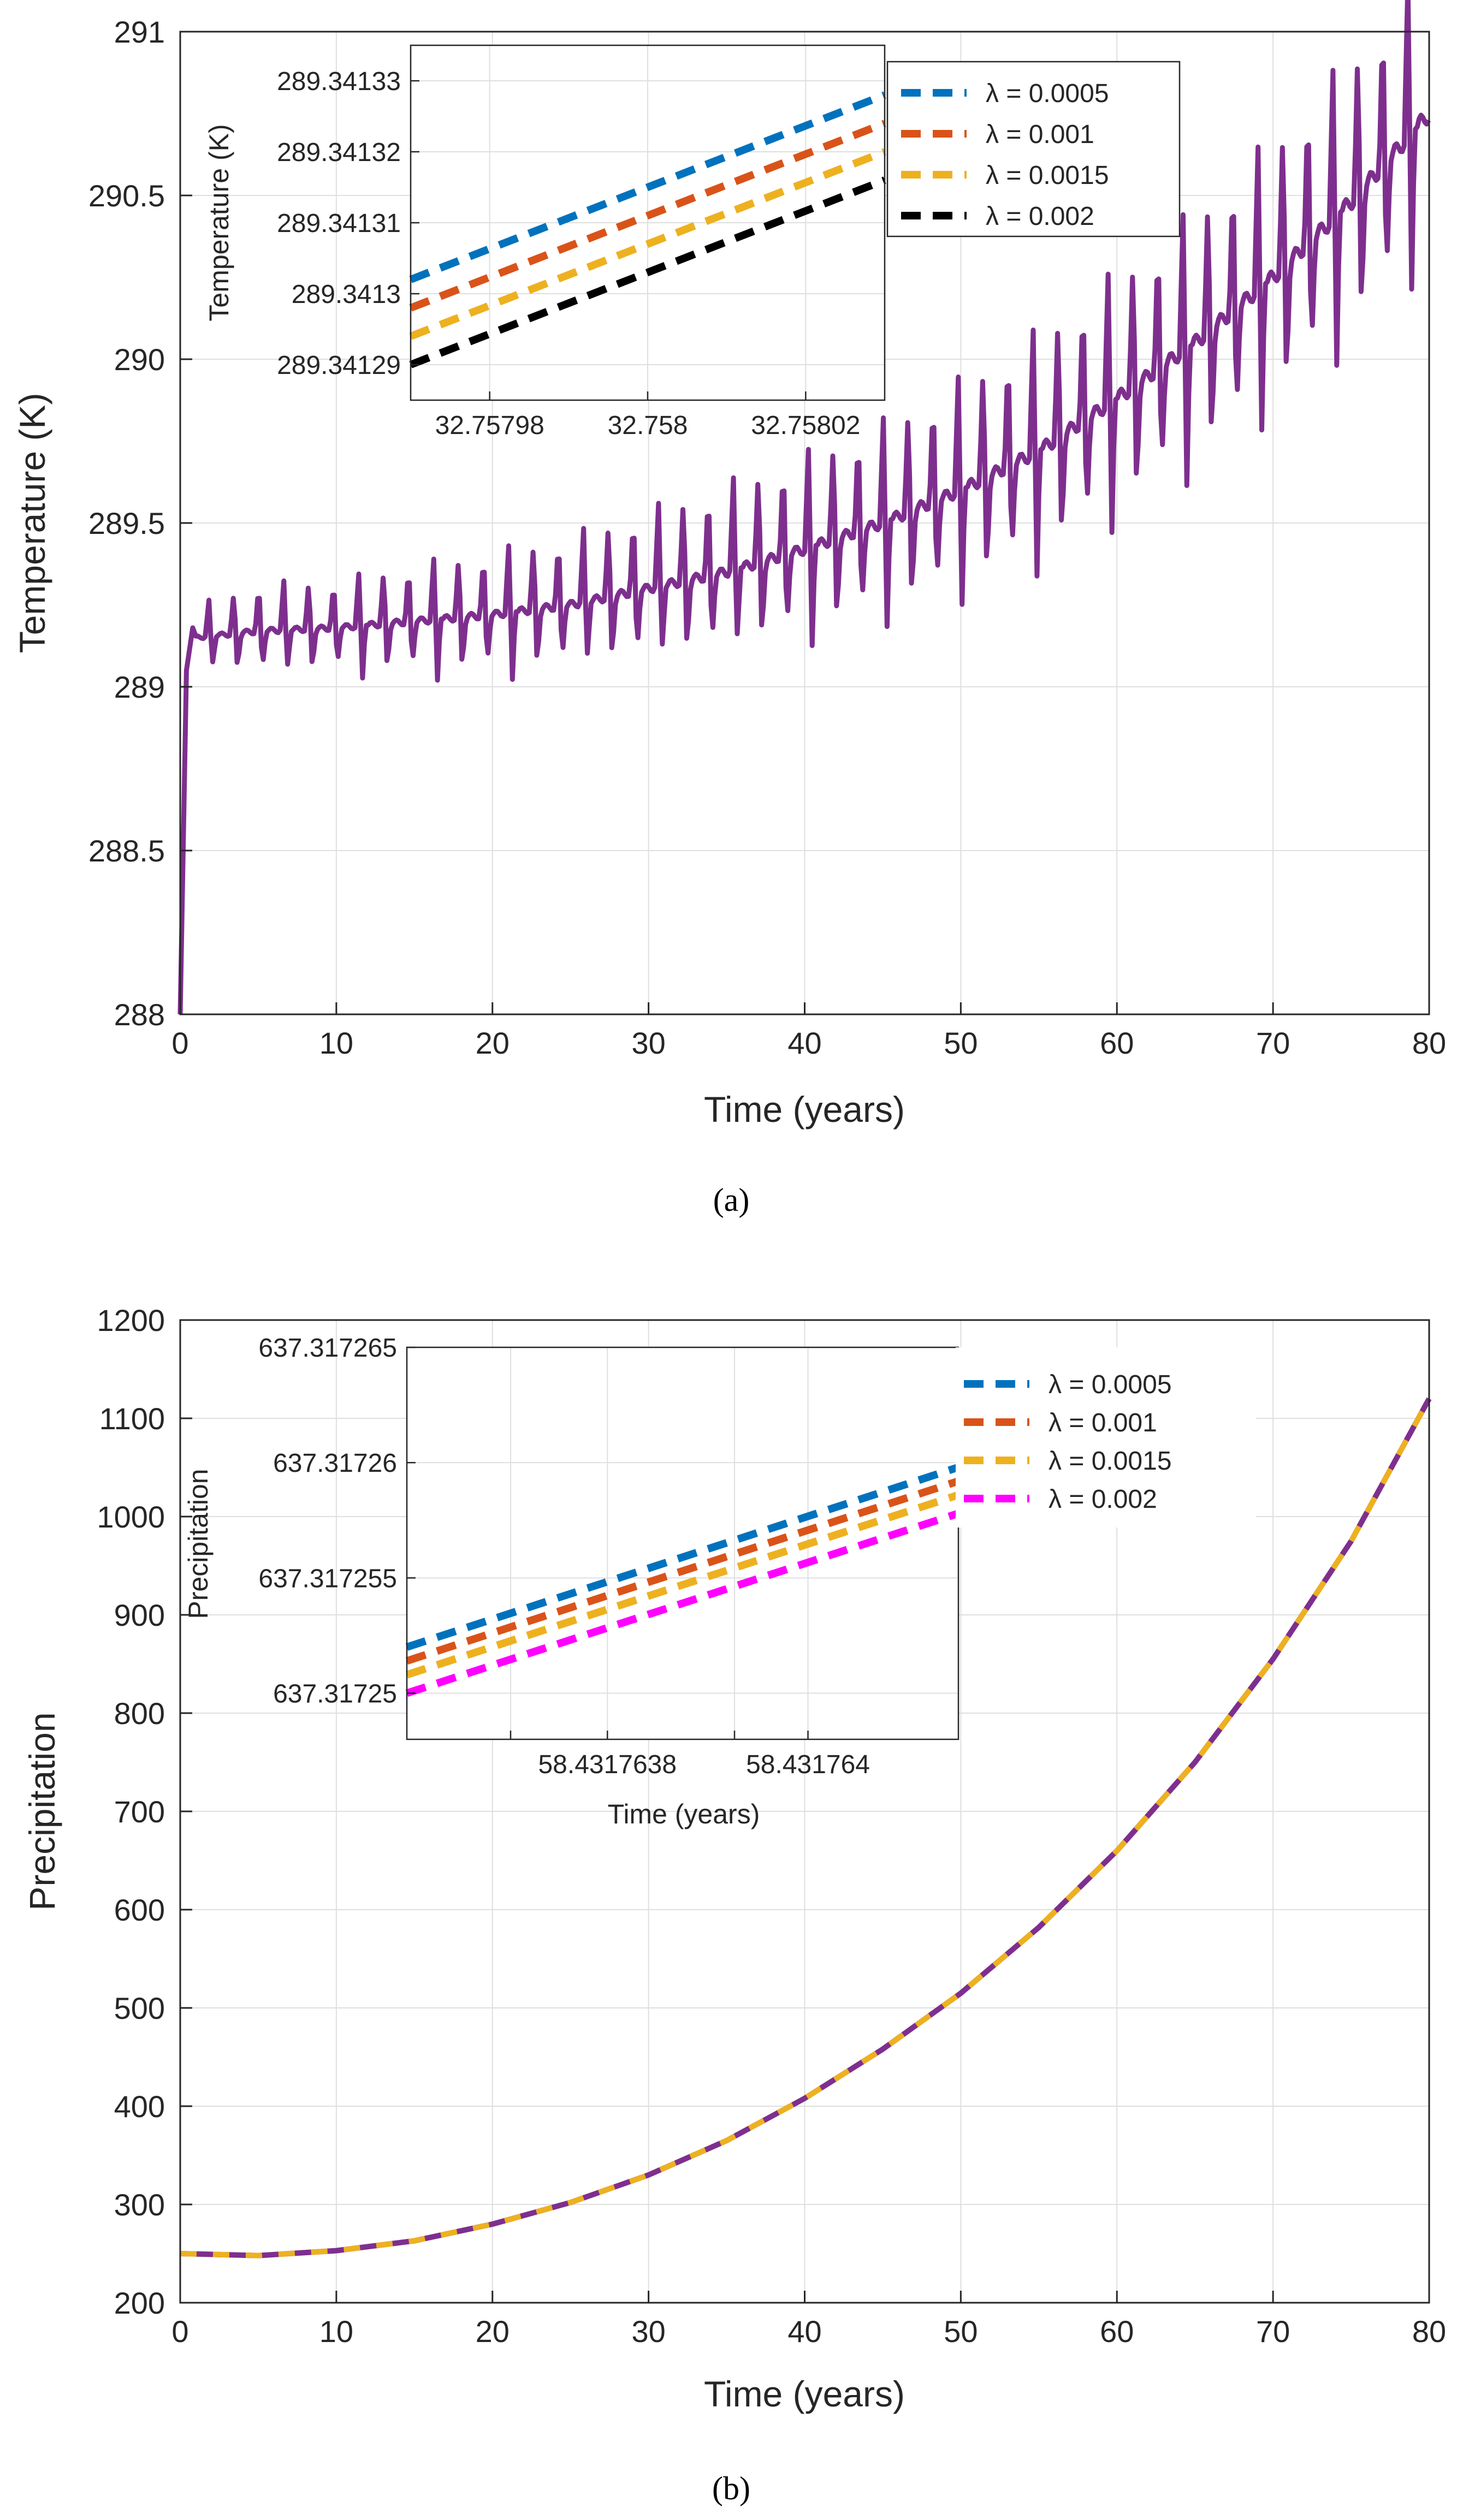 The width and height of the screenshot is (1463, 2520). What do you see at coordinates (139, 1713) in the screenshot?
I see `y-tick-label: 800` at bounding box center [139, 1713].